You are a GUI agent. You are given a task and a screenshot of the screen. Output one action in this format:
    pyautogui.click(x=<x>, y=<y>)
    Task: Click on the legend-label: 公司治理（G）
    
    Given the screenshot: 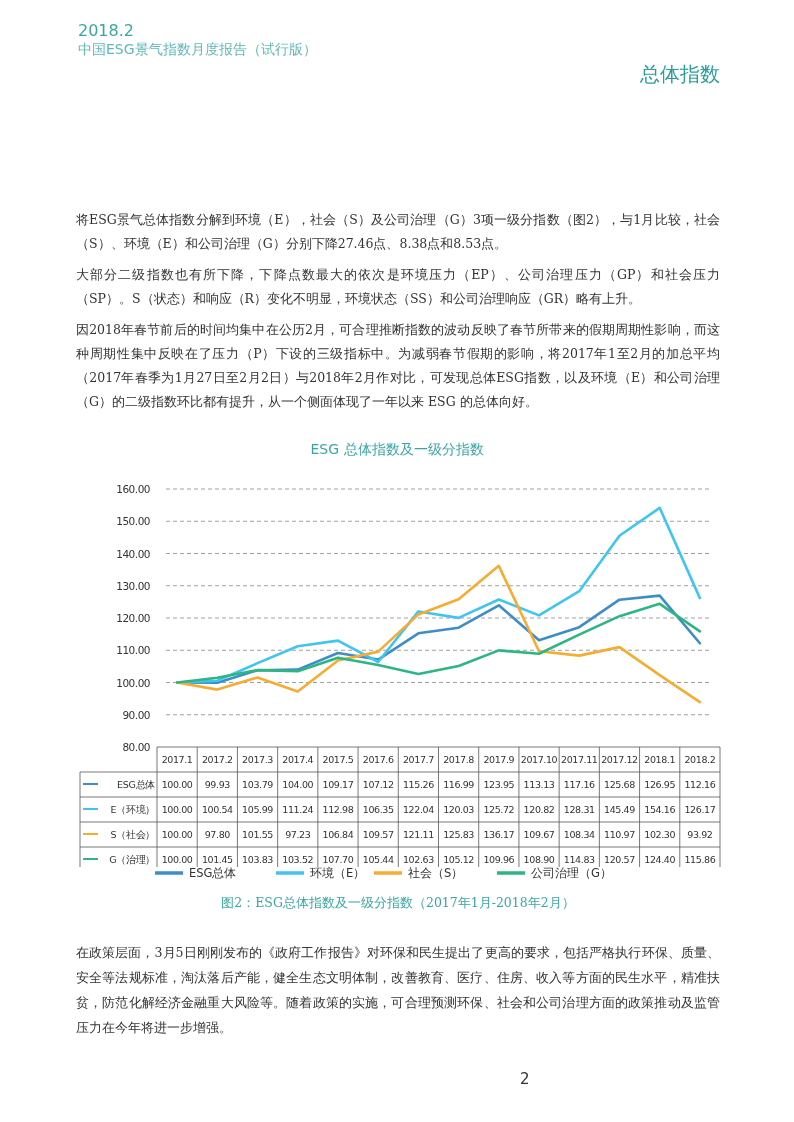 What is the action you would take?
    pyautogui.click(x=571, y=873)
    